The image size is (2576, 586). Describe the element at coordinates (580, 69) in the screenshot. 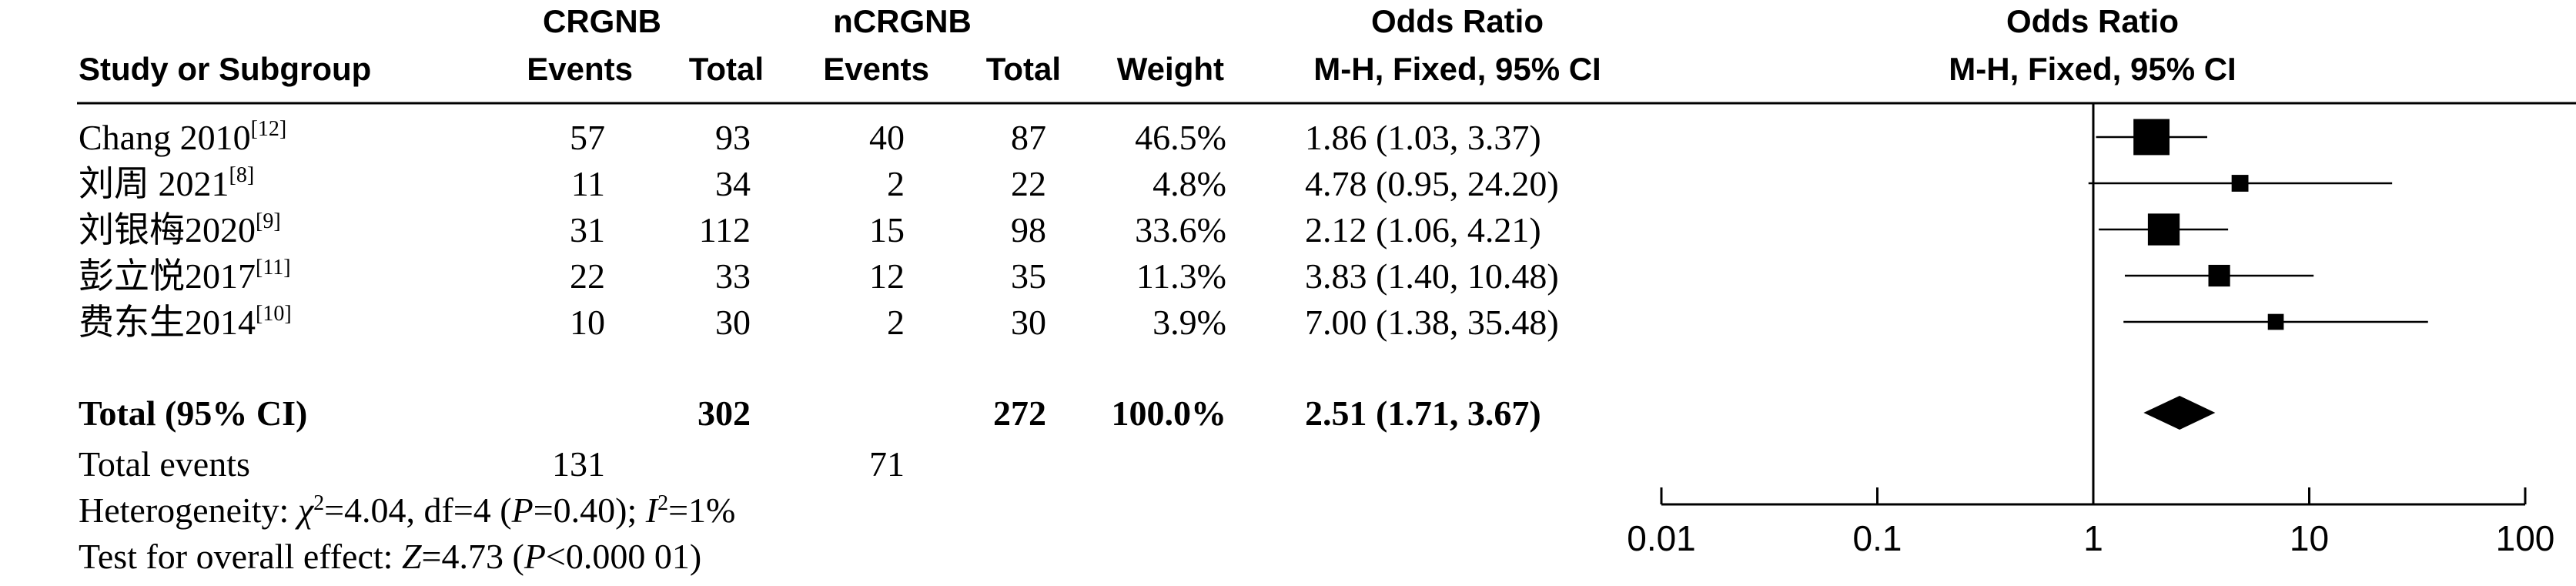

I see `events1-header: Events` at that location.